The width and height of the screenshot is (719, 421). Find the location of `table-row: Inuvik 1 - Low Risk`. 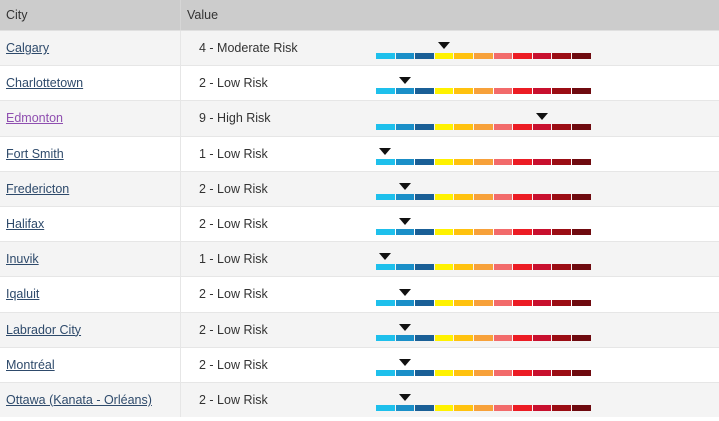

table-row: Inuvik 1 - Low Risk is located at coordinates (359, 259).